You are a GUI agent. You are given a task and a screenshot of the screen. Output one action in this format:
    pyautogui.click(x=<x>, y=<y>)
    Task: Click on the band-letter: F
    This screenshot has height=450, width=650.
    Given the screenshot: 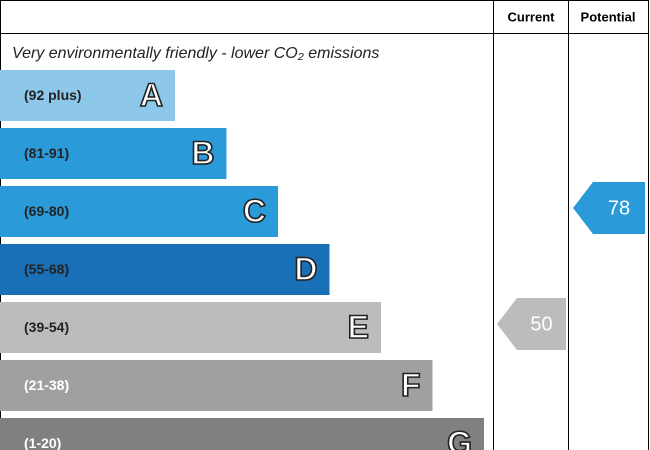 What is the action you would take?
    pyautogui.click(x=411, y=385)
    